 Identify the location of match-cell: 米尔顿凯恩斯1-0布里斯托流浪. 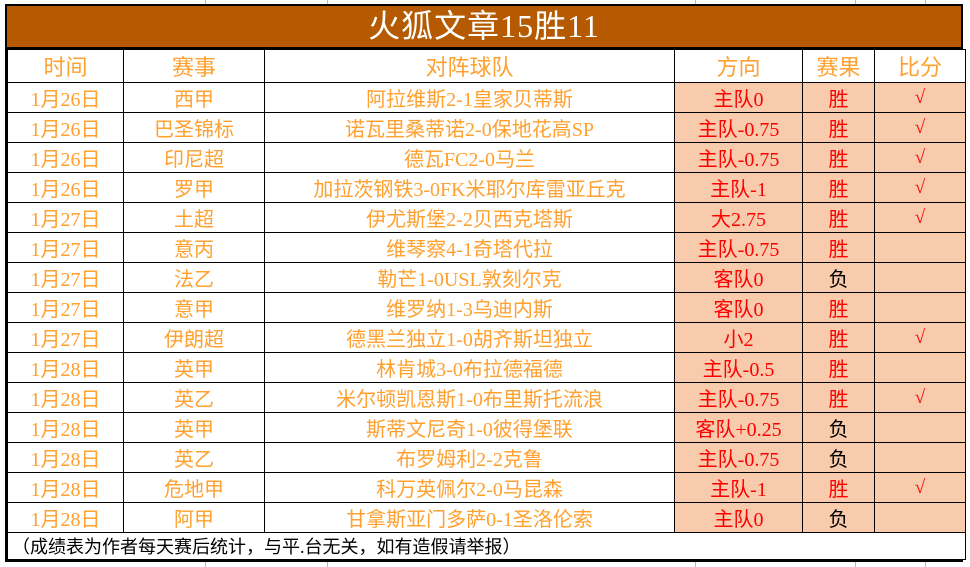
(469, 397).